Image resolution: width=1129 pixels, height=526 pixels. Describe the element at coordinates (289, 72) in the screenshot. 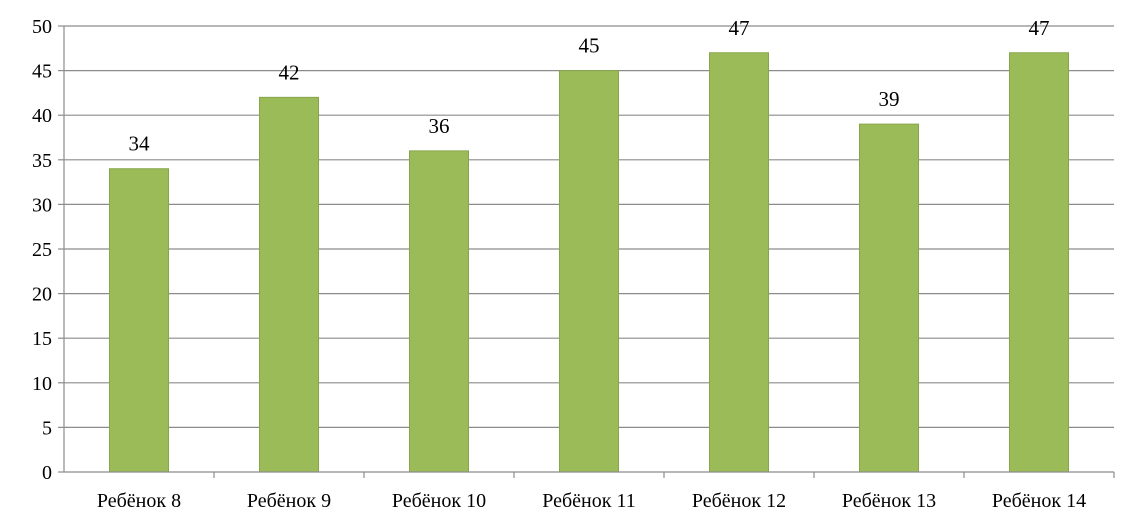

I see `data-label: 42` at that location.